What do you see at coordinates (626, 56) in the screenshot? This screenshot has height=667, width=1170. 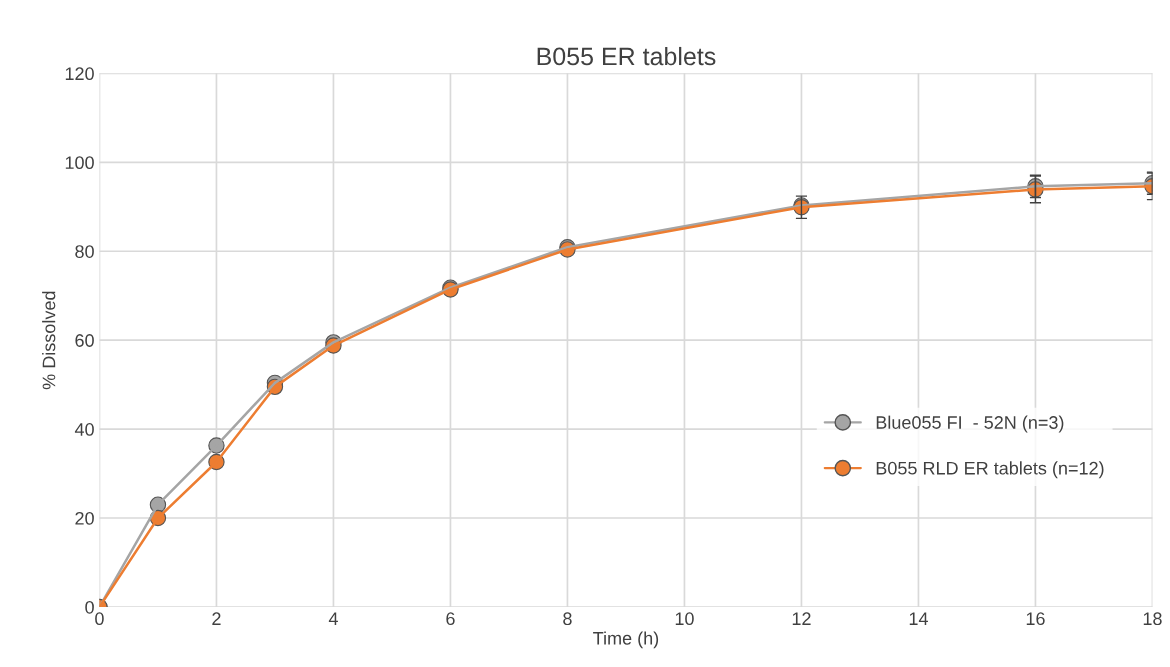 I see `chart-title: B055 ER tablets` at bounding box center [626, 56].